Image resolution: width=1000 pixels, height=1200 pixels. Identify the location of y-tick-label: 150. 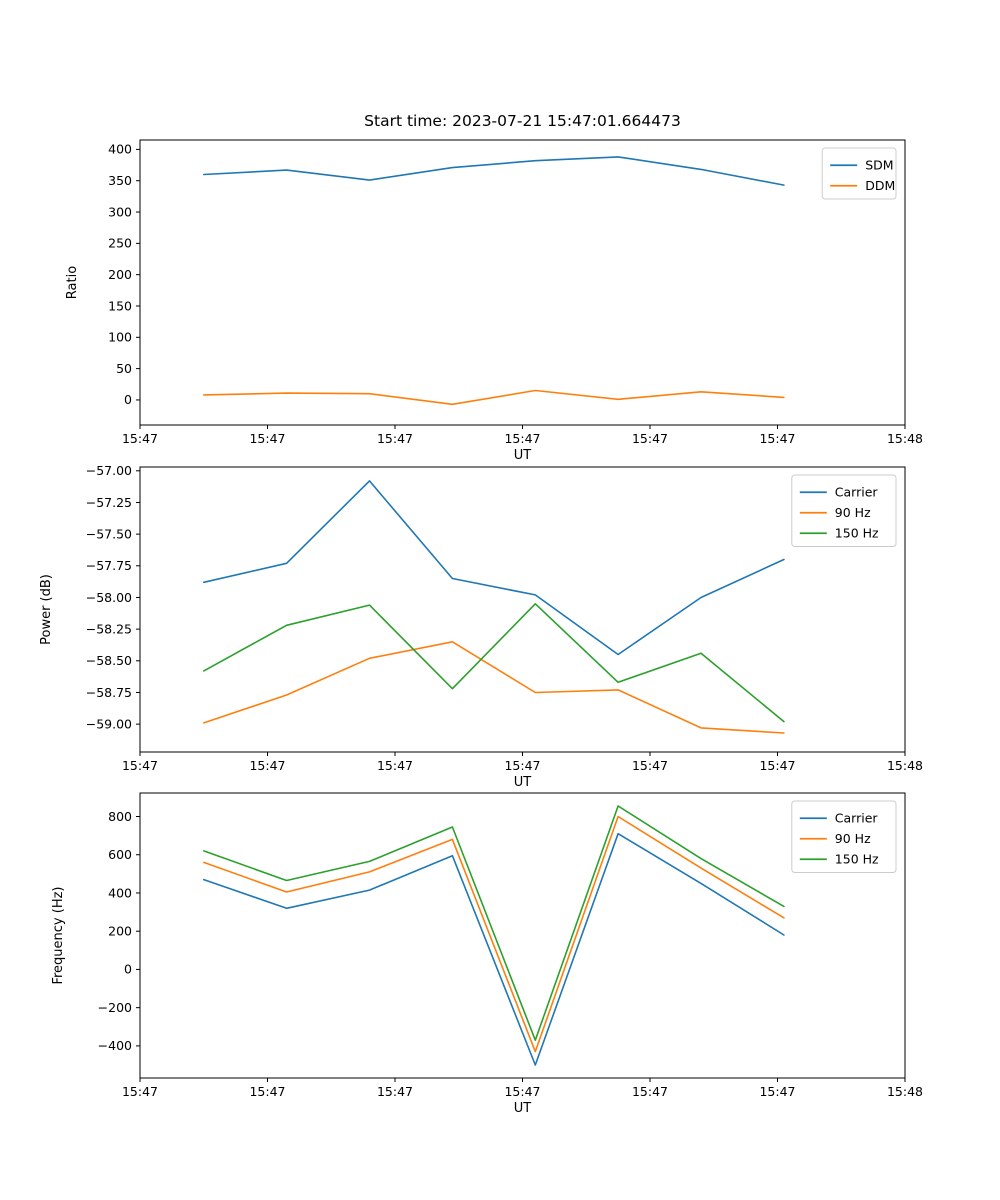
(120, 305).